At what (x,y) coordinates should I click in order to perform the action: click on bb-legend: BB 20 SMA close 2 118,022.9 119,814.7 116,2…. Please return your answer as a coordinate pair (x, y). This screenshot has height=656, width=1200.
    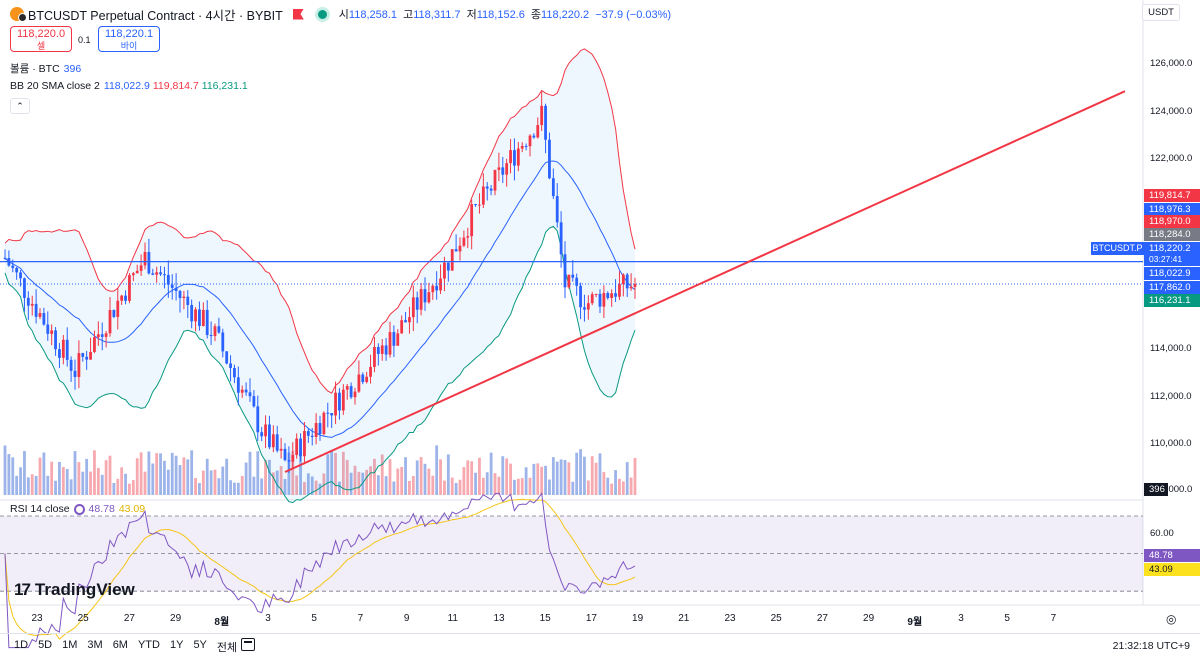
    Looking at the image, I should click on (129, 86).